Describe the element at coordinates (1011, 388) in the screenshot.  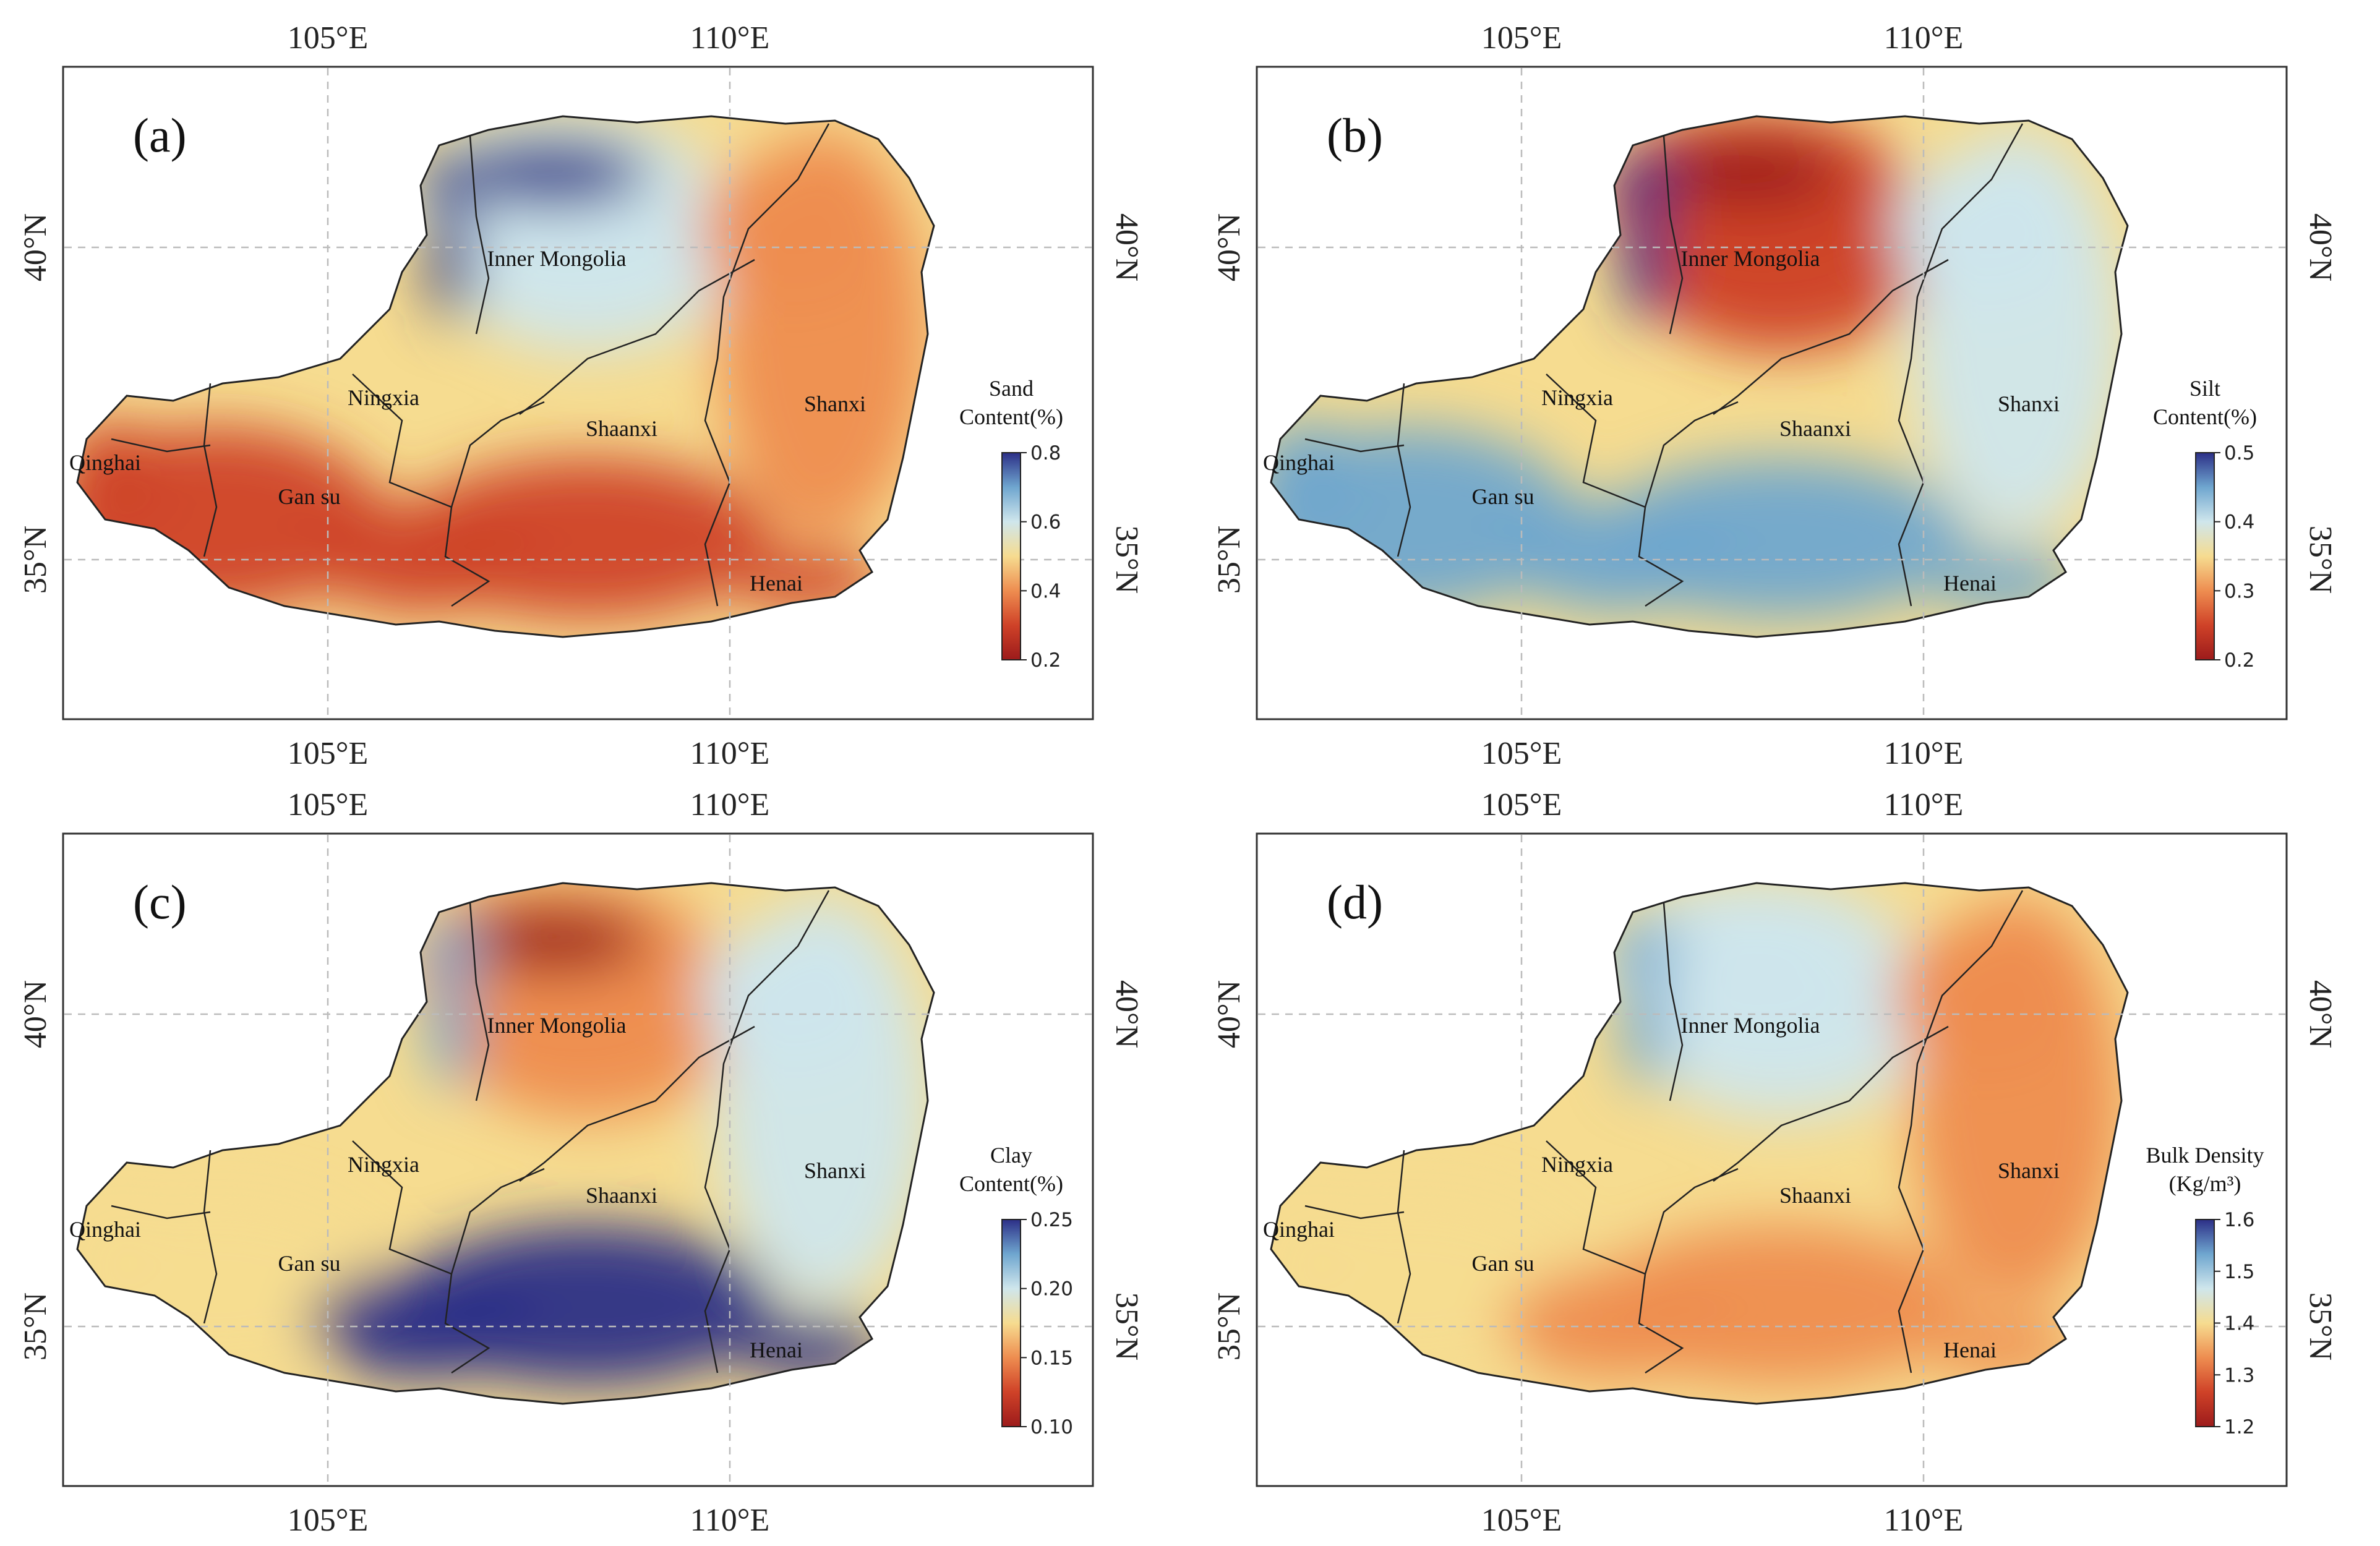
I see `colorbar-title: Sand` at that location.